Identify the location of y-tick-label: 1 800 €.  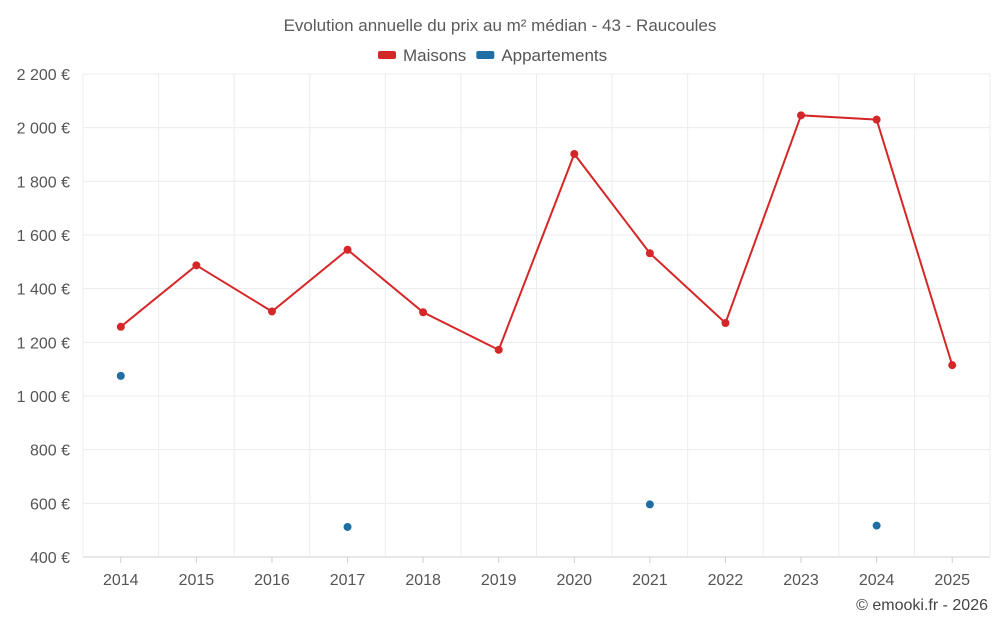
(43, 182).